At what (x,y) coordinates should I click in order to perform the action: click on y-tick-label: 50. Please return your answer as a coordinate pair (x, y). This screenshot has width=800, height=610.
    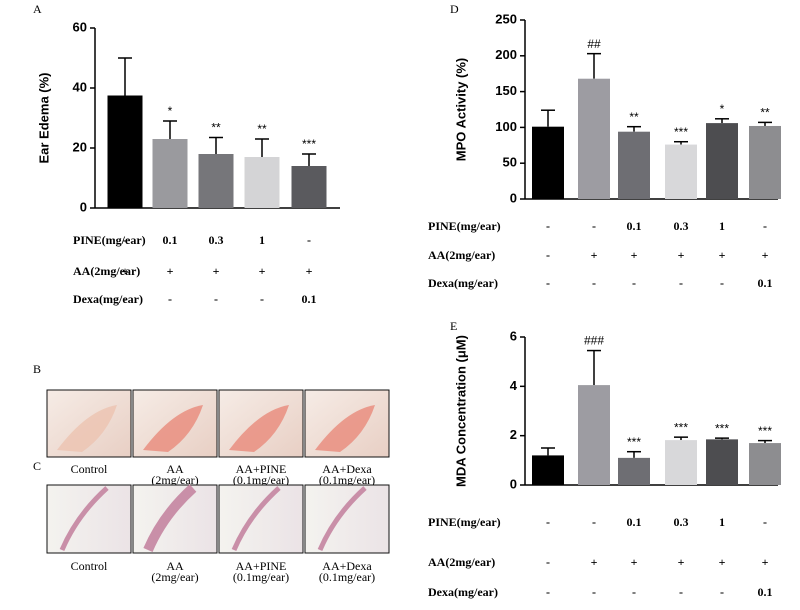
    Looking at the image, I should click on (510, 162).